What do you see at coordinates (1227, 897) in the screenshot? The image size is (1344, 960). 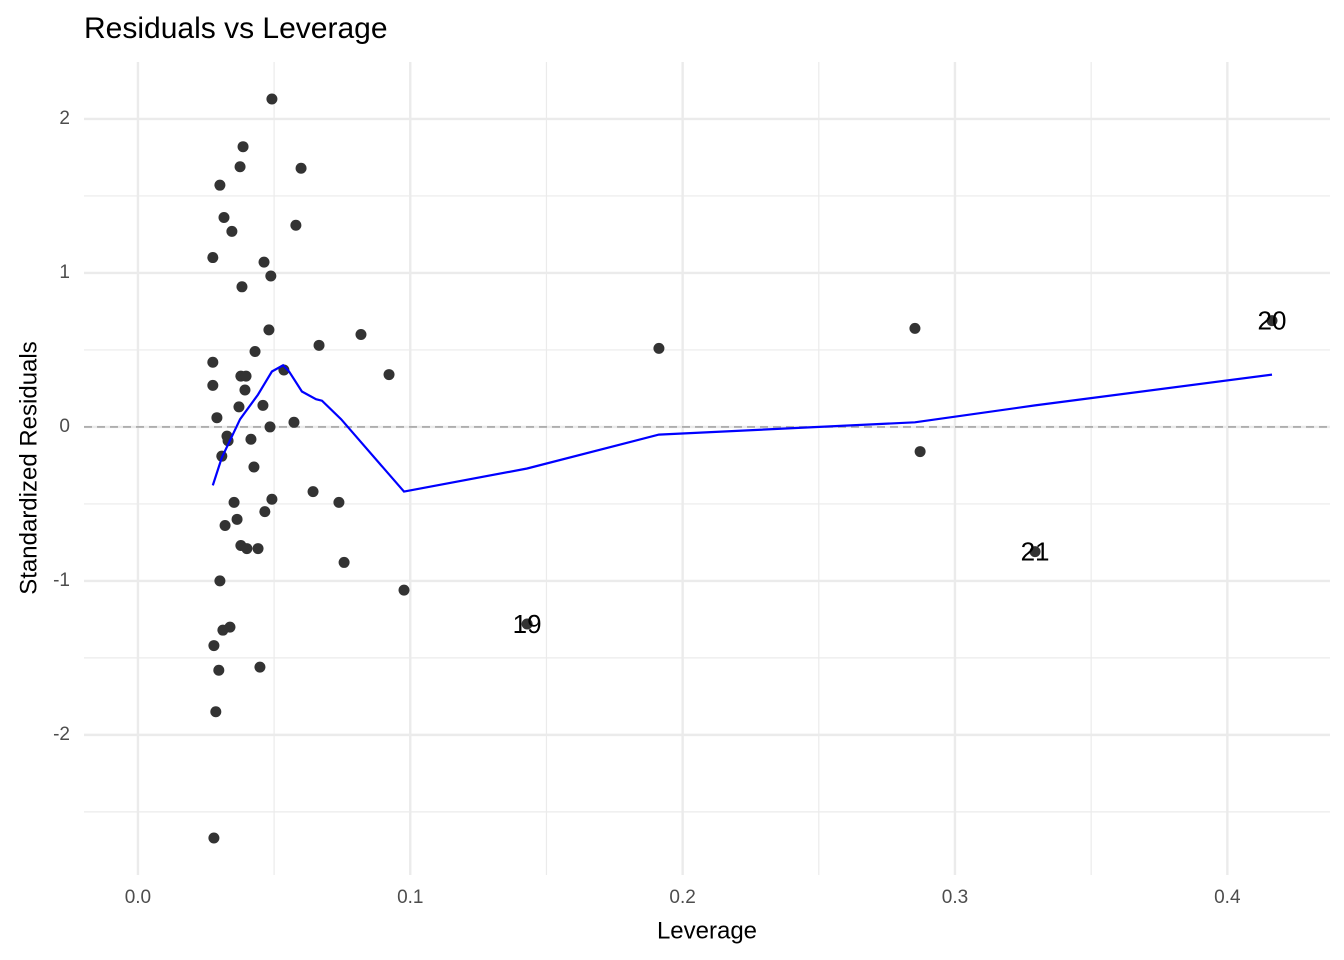 I see `x-tick-label: 0.4` at bounding box center [1227, 897].